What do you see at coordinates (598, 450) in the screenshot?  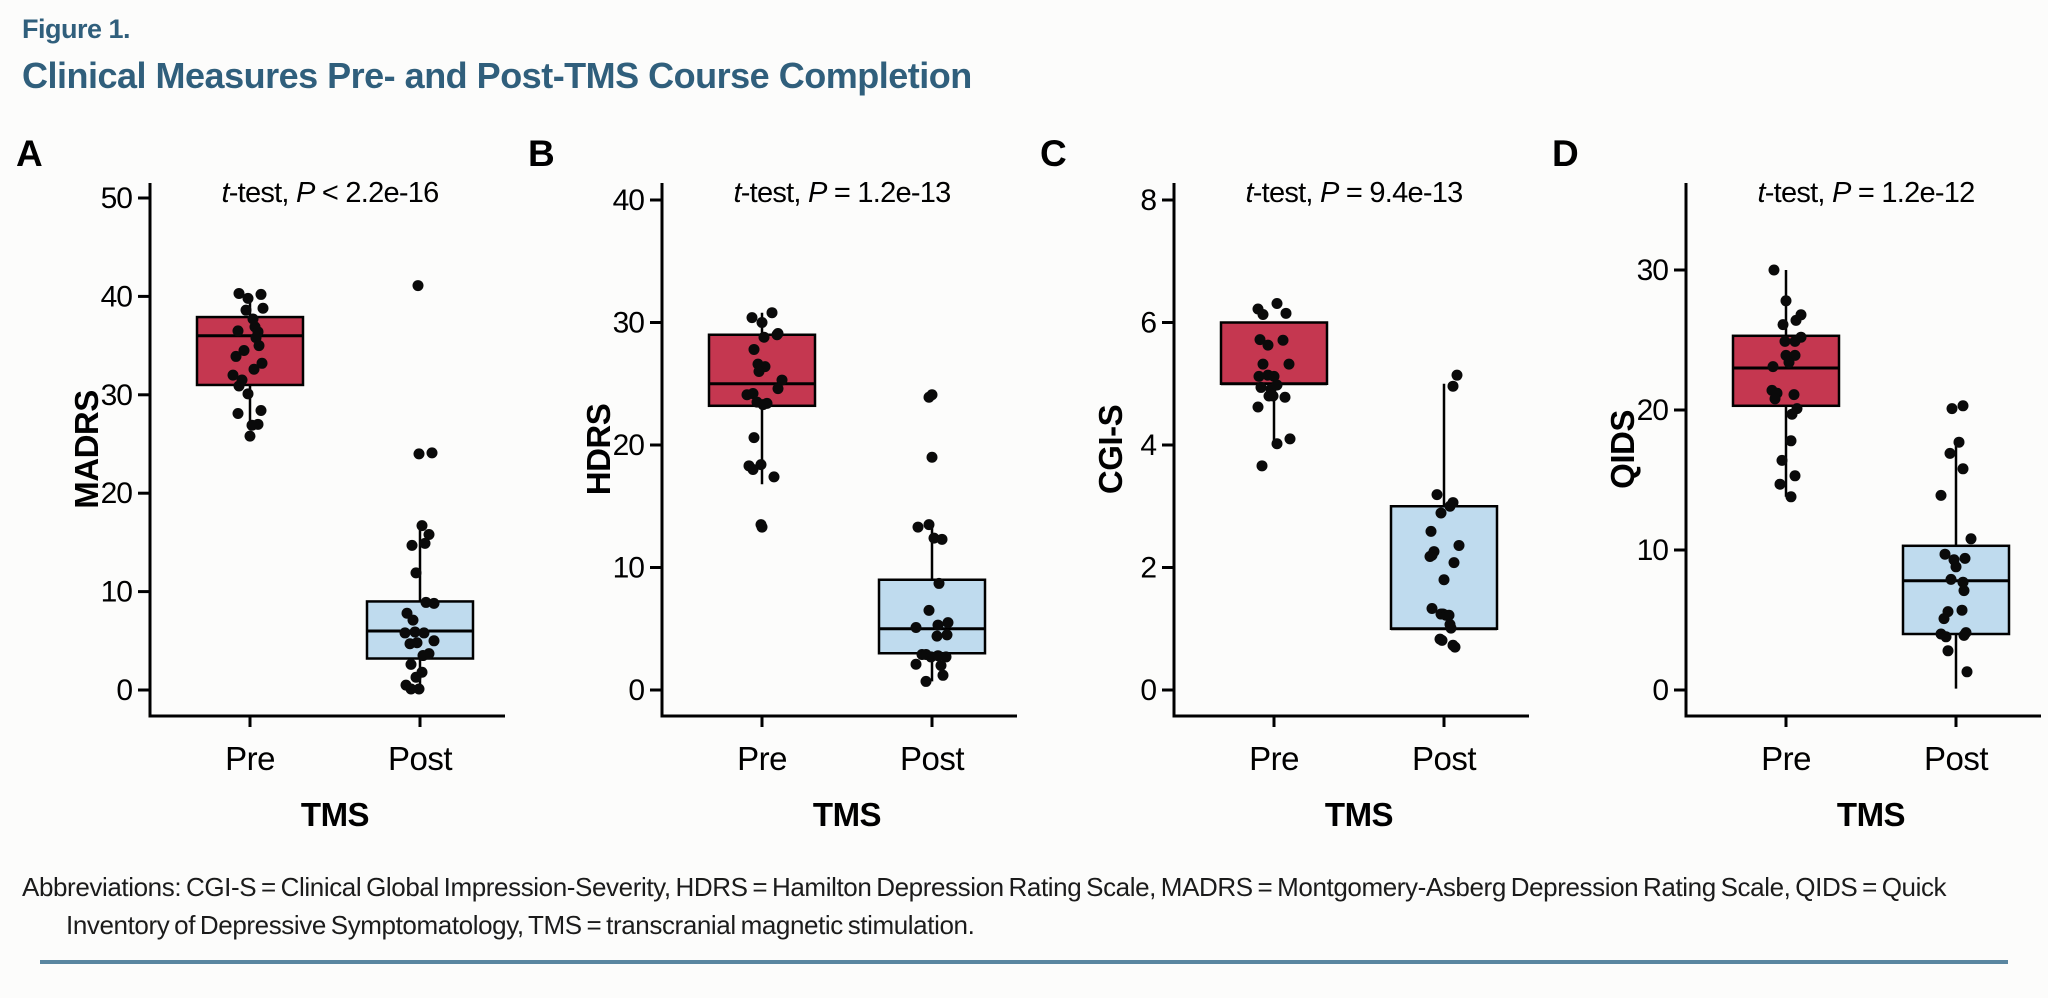 I see `y-axis-label: HDRS` at bounding box center [598, 450].